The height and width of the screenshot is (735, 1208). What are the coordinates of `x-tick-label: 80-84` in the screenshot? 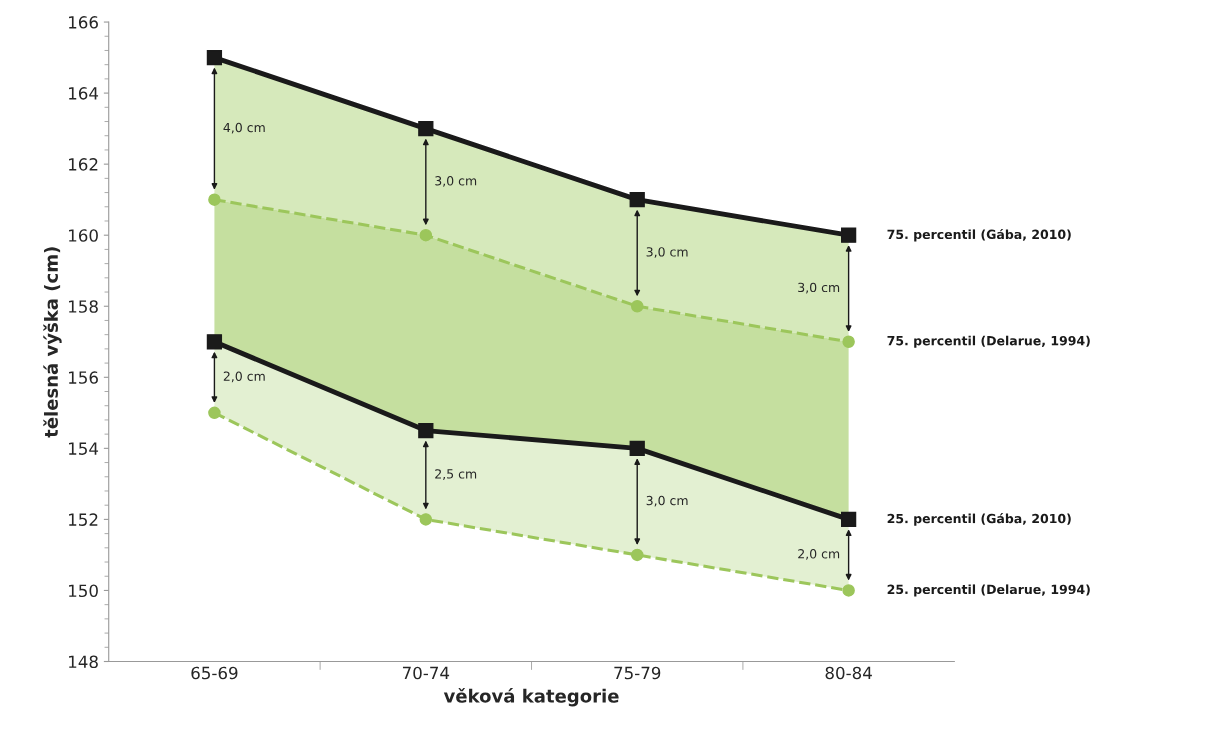 It's located at (848, 673).